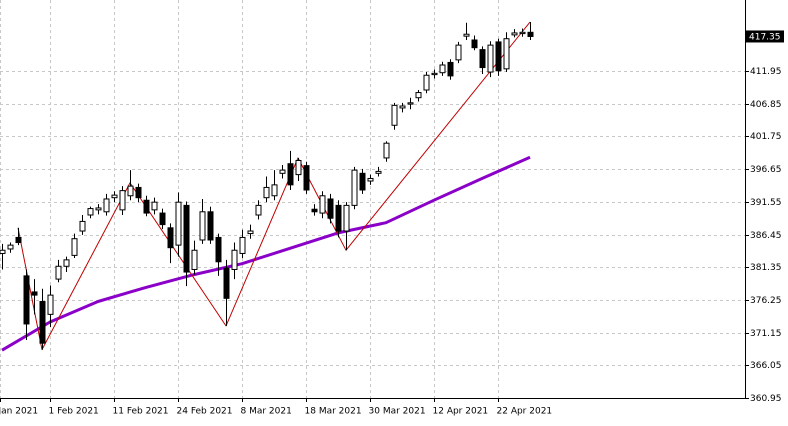 Image resolution: width=788 pixels, height=426 pixels. I want to click on x-tick-label: 22 Apr 2021, so click(525, 412).